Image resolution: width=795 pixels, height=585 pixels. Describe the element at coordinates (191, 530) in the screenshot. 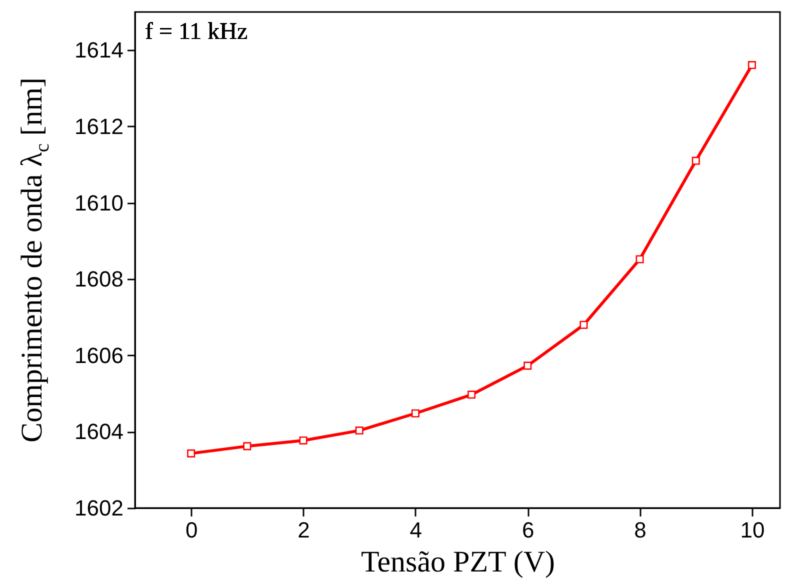

I see `x-tick-label: 0` at that location.